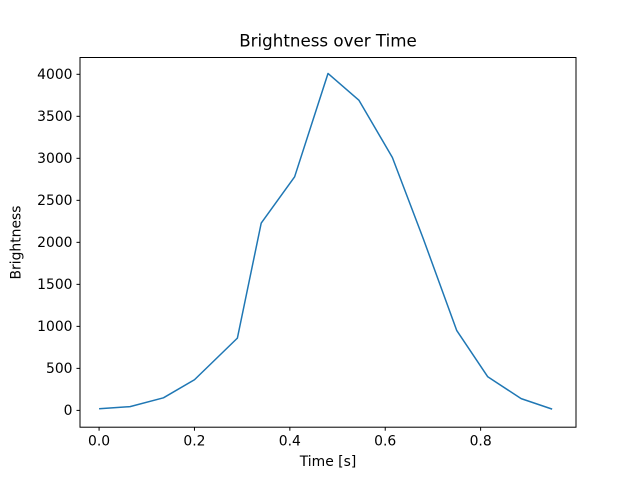 This screenshot has width=640, height=480. I want to click on y-tick-label: 500, so click(59, 369).